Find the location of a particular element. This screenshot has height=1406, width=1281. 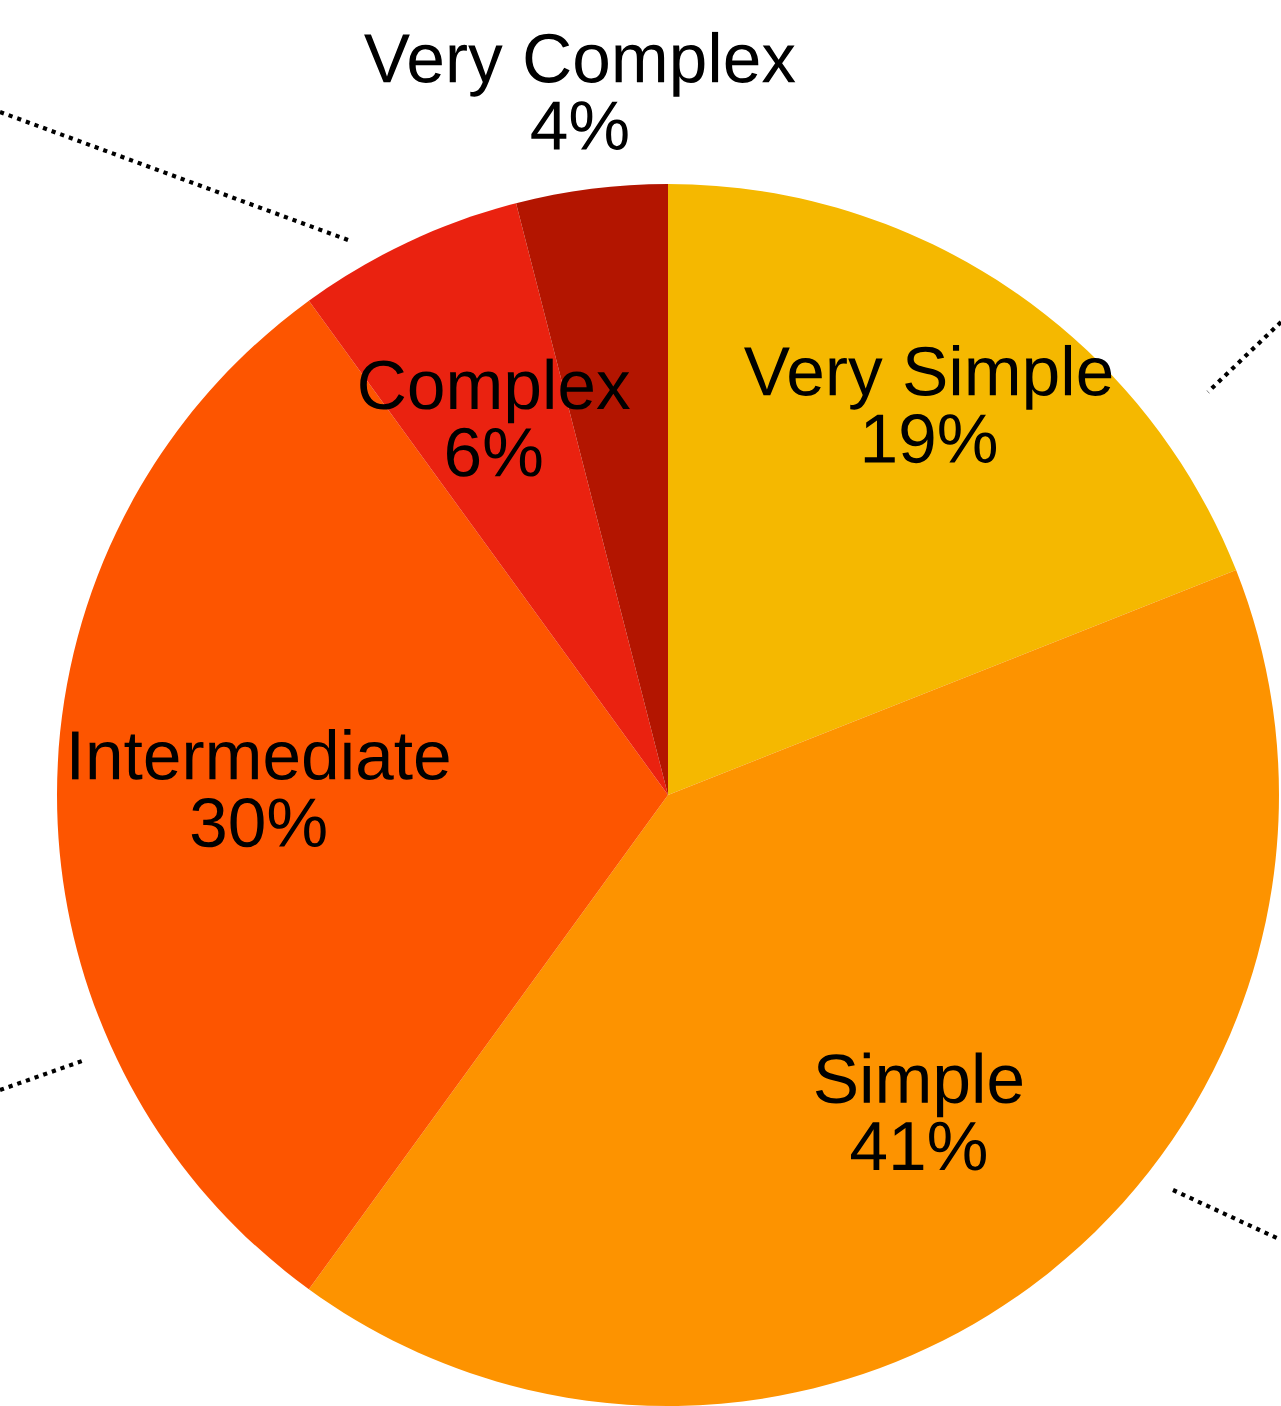

data-label: 19% is located at coordinates (930, 439).